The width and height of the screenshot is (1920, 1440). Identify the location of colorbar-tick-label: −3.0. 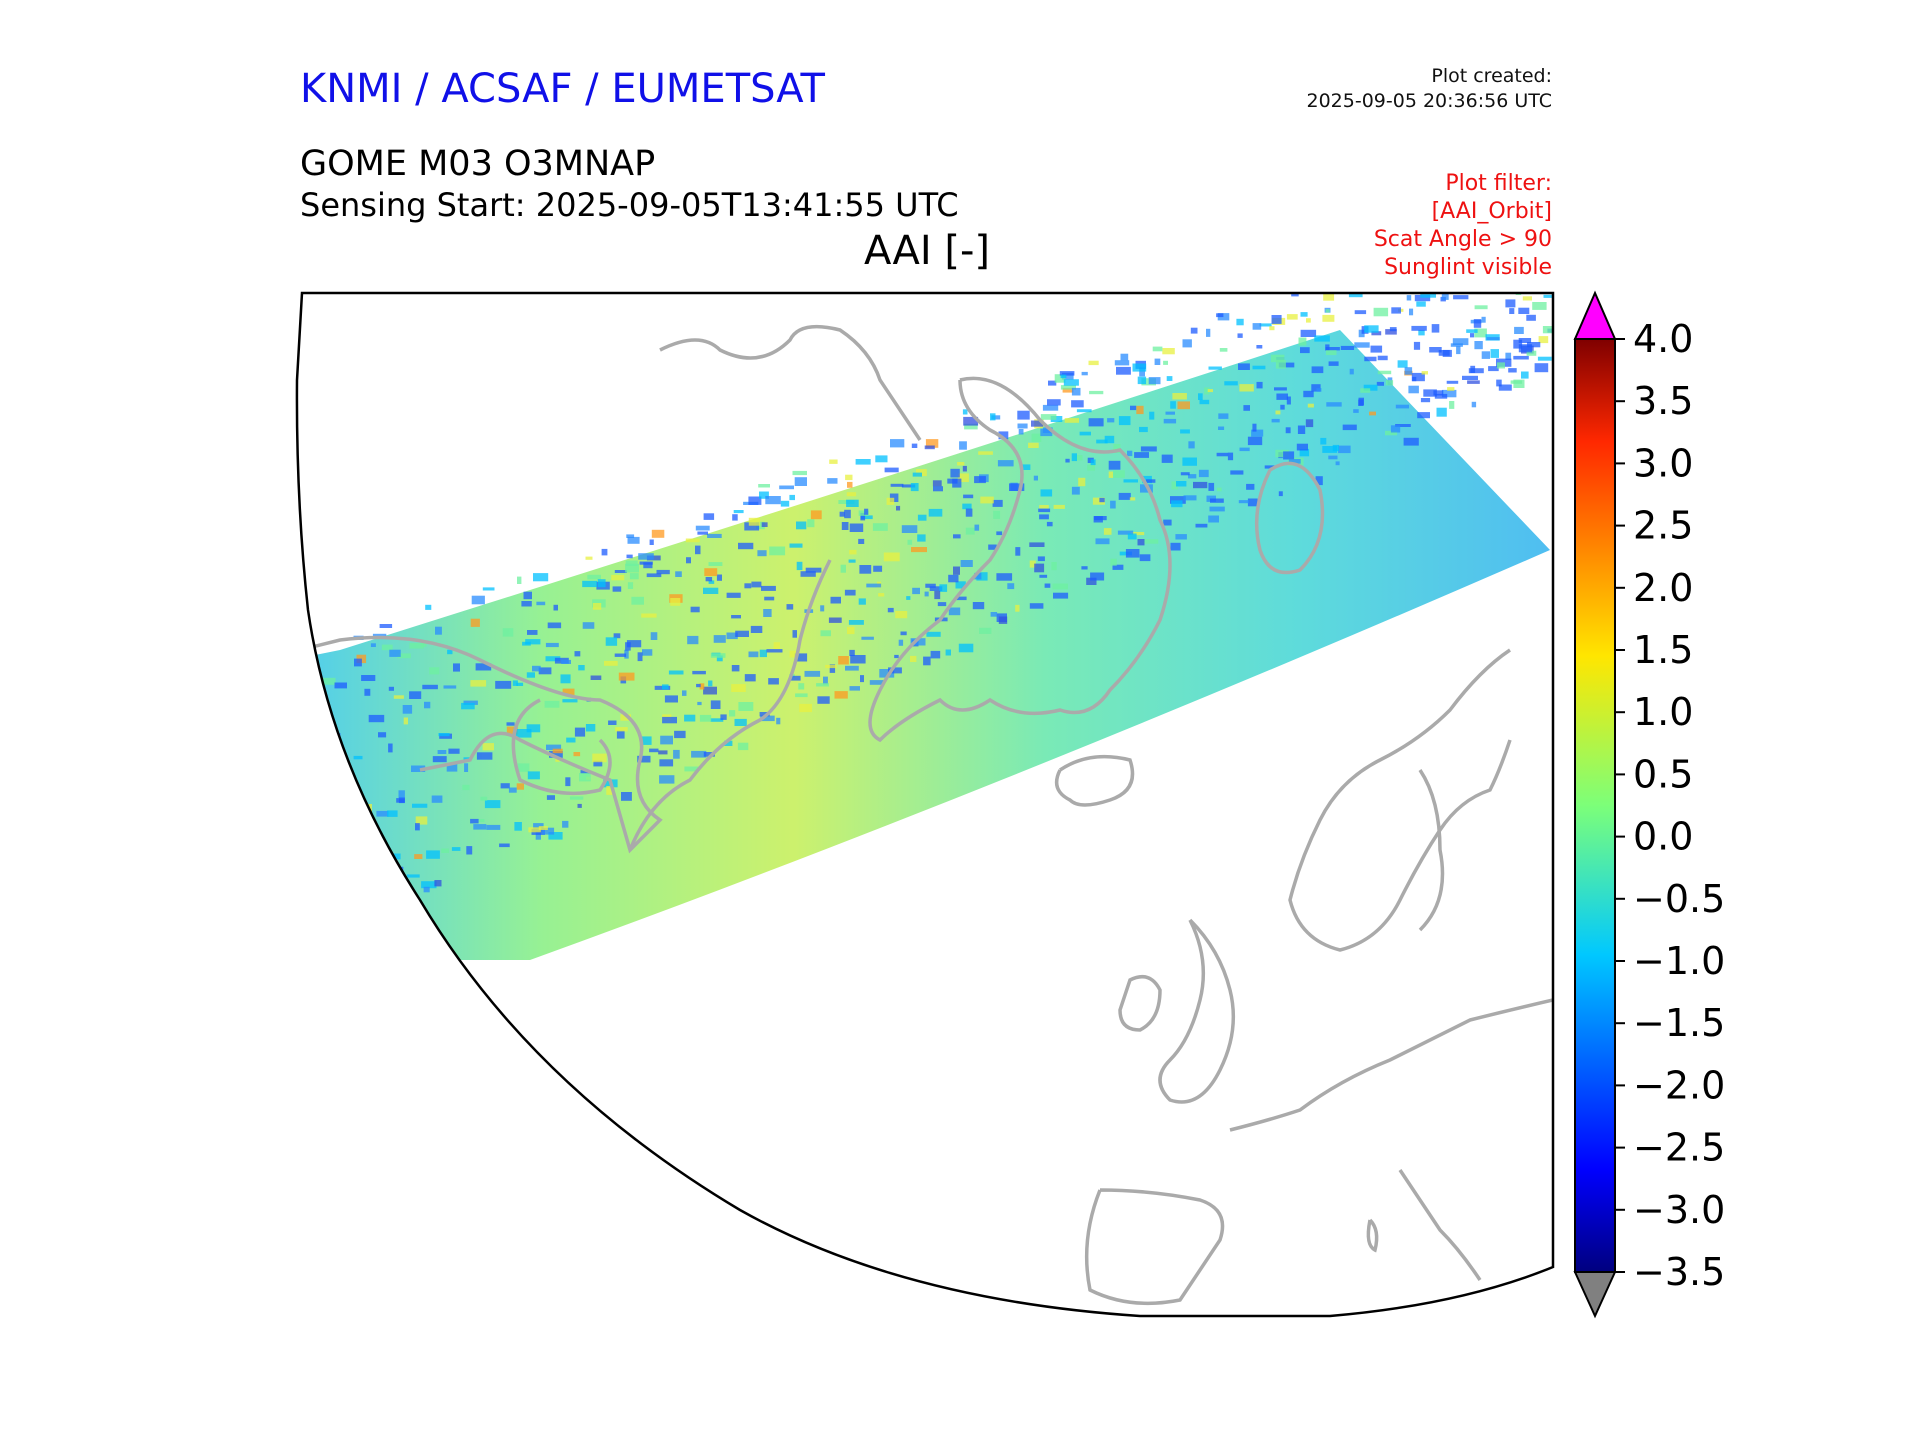
(1679, 1210).